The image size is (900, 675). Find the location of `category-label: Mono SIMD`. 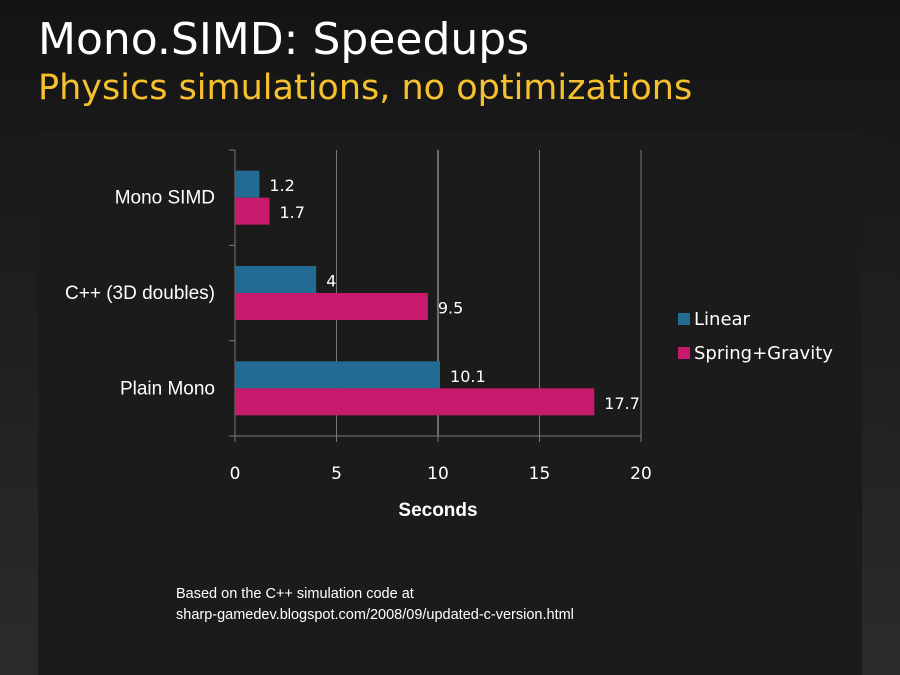

category-label: Mono SIMD is located at coordinates (165, 198).